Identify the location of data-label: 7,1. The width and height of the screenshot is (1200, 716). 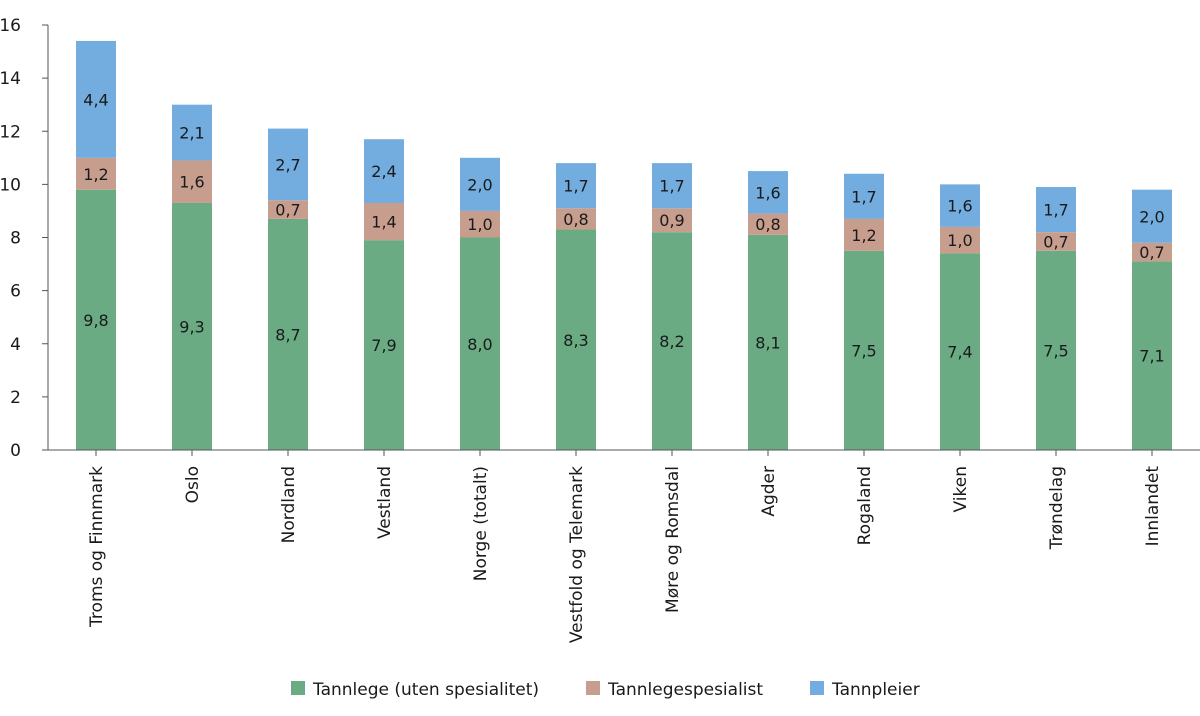
(1151, 356).